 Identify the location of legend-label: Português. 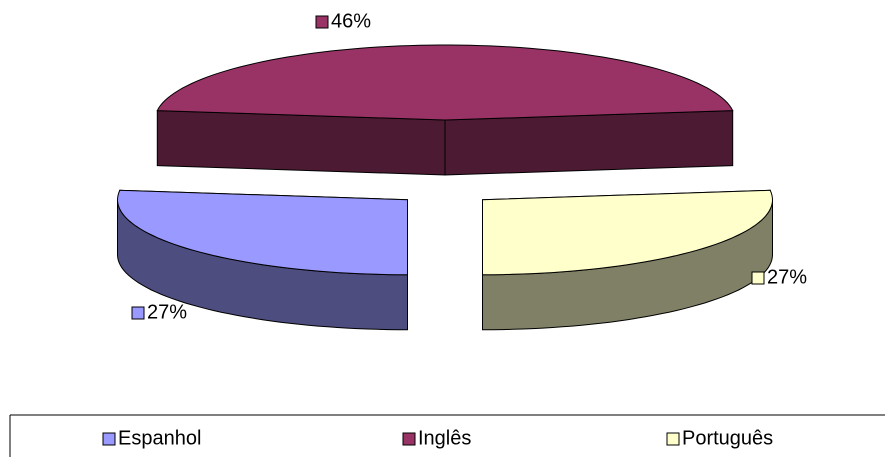
(727, 438).